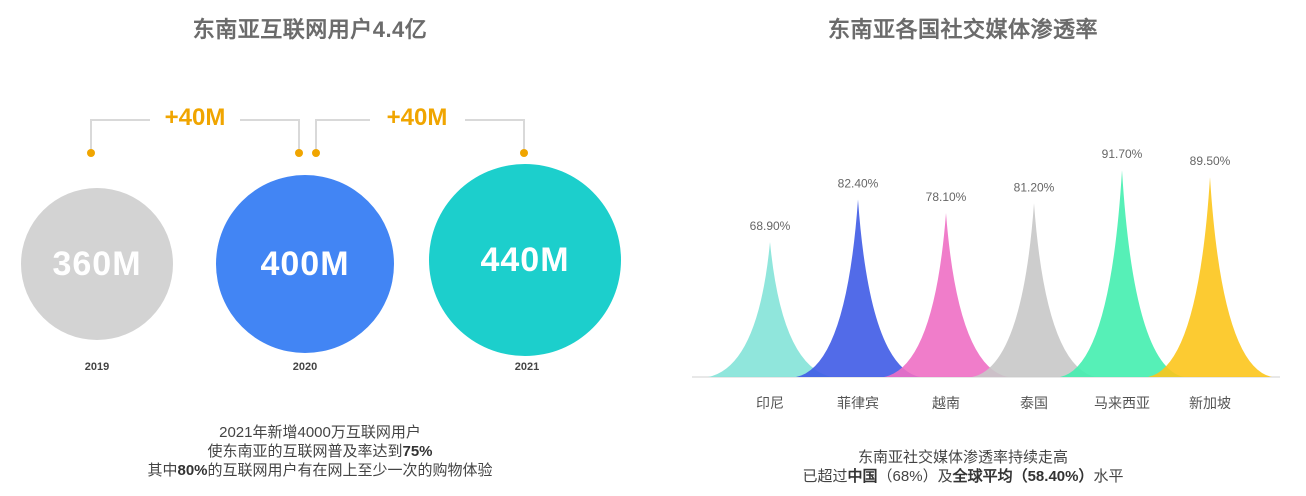  What do you see at coordinates (1210, 161) in the screenshot?
I see `value-label: 89.50%` at bounding box center [1210, 161].